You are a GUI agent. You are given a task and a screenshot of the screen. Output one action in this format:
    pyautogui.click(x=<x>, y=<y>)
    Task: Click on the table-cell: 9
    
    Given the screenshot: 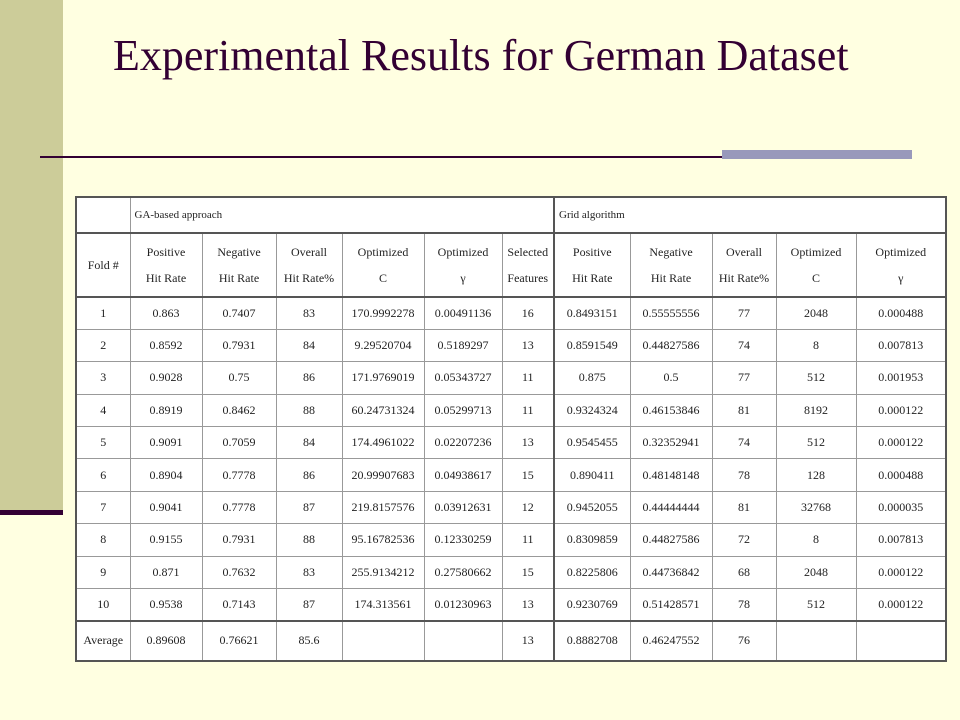 What is the action you would take?
    pyautogui.click(x=103, y=572)
    